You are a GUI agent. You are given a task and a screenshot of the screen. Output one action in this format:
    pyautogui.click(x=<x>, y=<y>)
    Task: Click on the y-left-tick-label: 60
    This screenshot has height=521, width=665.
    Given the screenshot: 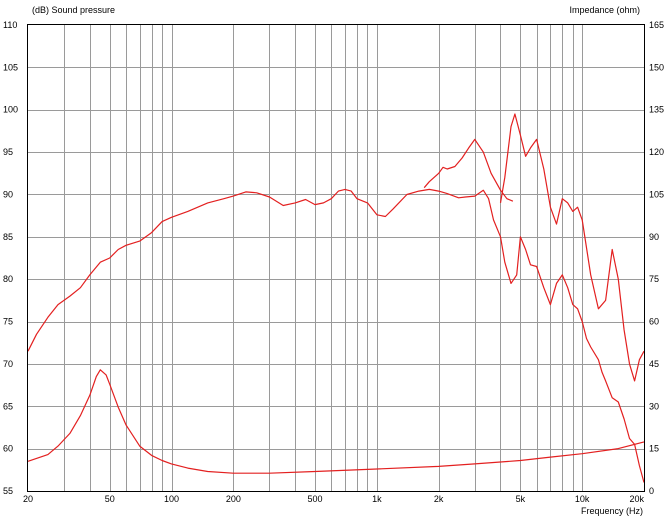 What is the action you would take?
    pyautogui.click(x=8, y=449)
    